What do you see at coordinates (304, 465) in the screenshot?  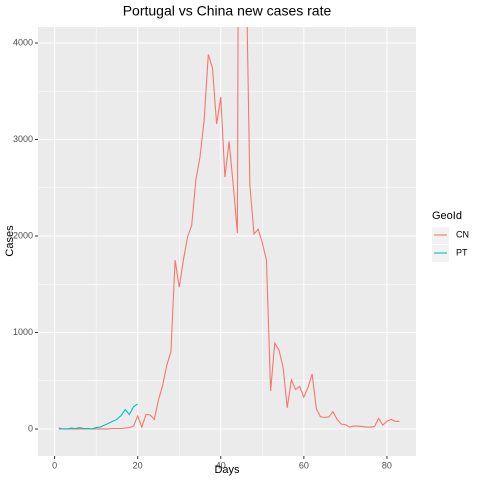 I see `x-tick-label: 60` at bounding box center [304, 465].